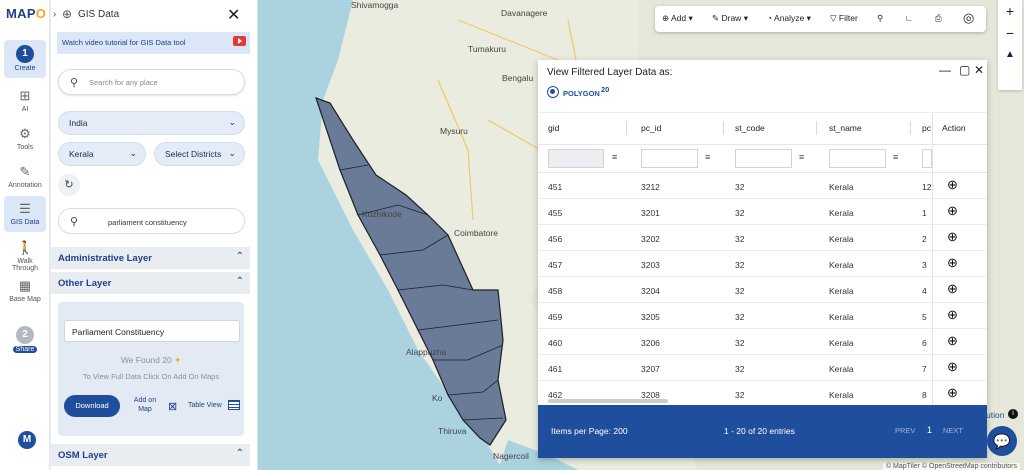 This screenshot has width=1024, height=470. What do you see at coordinates (909, 18) in the screenshot?
I see `measure-icon: ∟` at bounding box center [909, 18].